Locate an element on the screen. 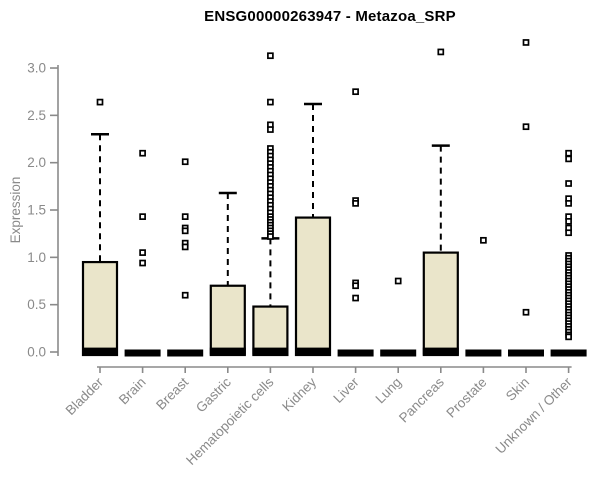 The width and height of the screenshot is (600, 500). y-tick-label: 2.5 is located at coordinates (36, 115).